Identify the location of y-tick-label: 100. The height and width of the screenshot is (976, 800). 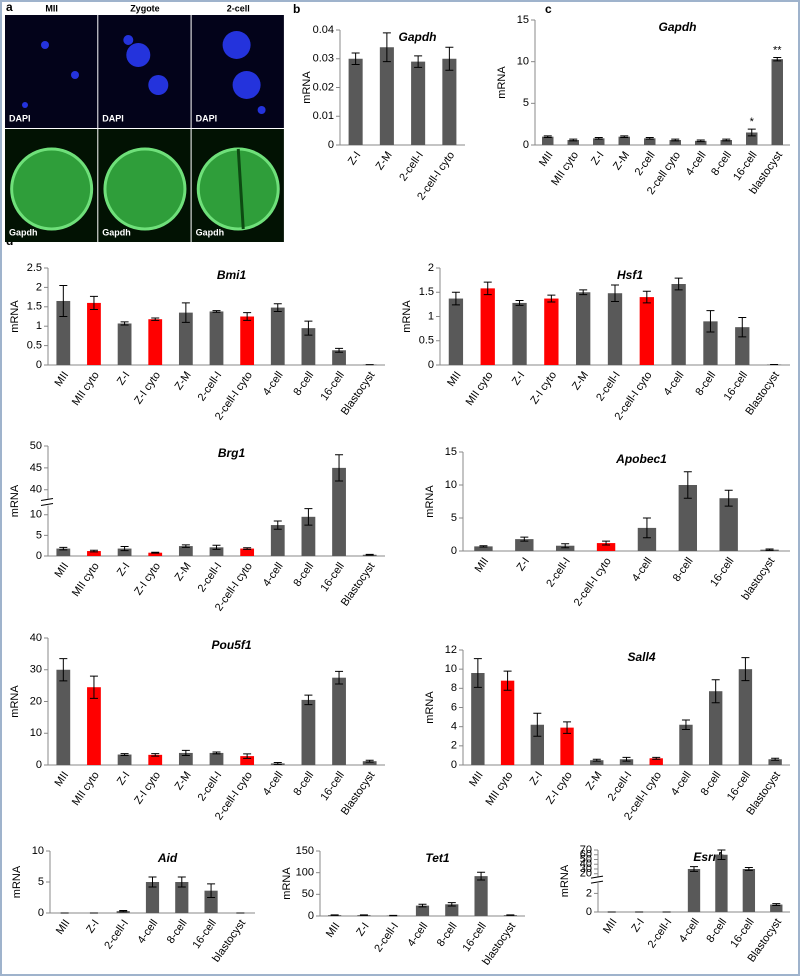
(305, 873).